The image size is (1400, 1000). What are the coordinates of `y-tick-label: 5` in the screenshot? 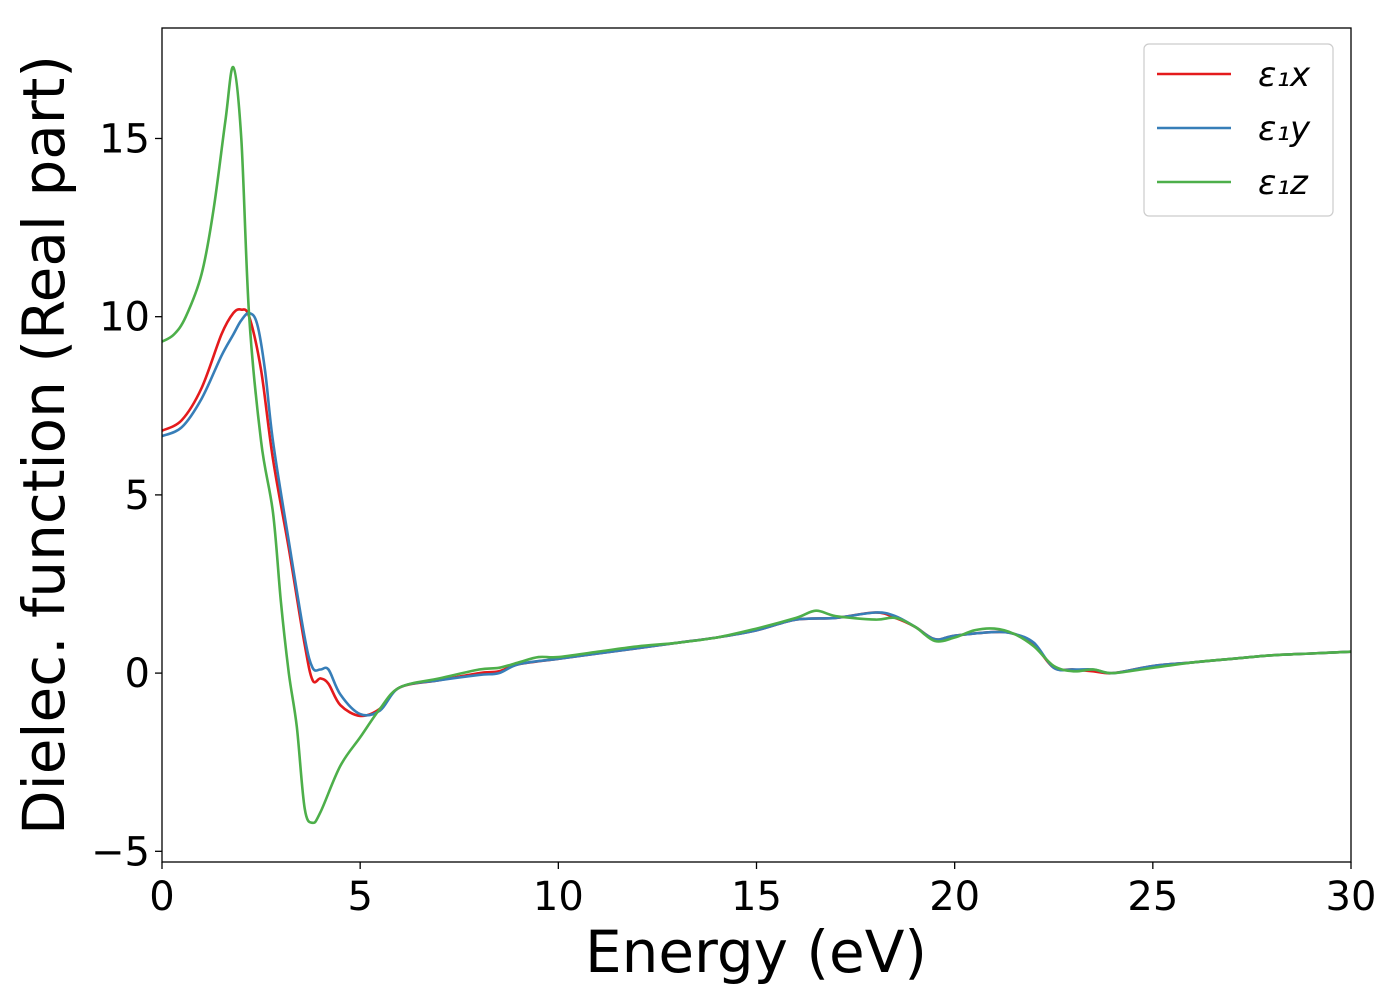 It's located at (137, 496).